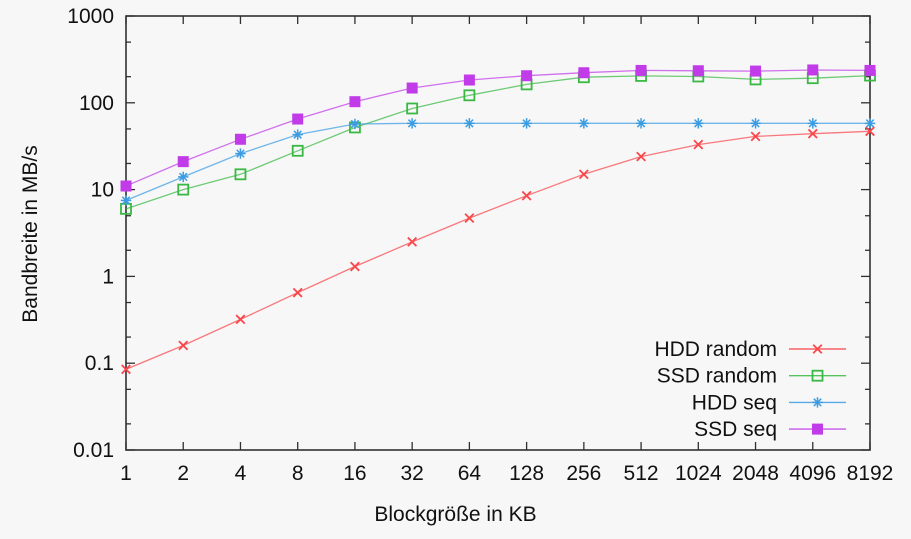 The height and width of the screenshot is (539, 911). Describe the element at coordinates (641, 473) in the screenshot. I see `x-tick-label: 512` at that location.